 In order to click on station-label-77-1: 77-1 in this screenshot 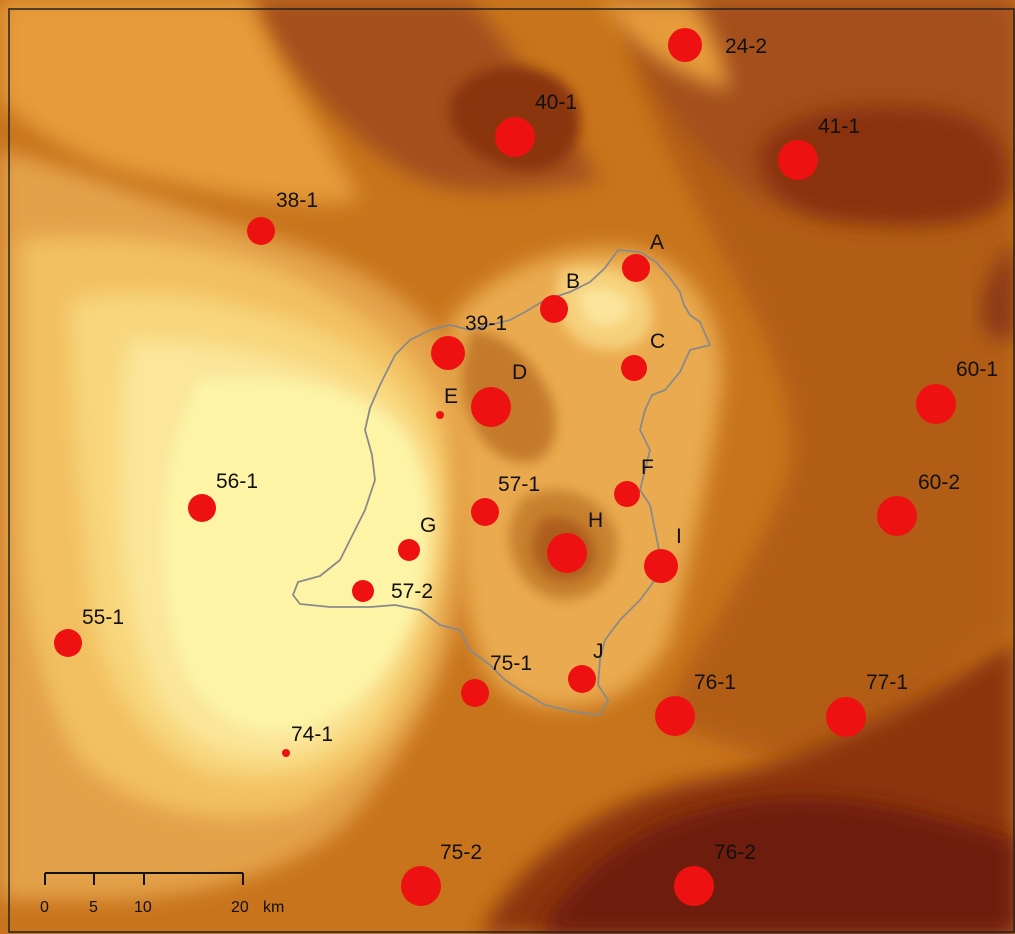, I will do `click(887, 682)`.